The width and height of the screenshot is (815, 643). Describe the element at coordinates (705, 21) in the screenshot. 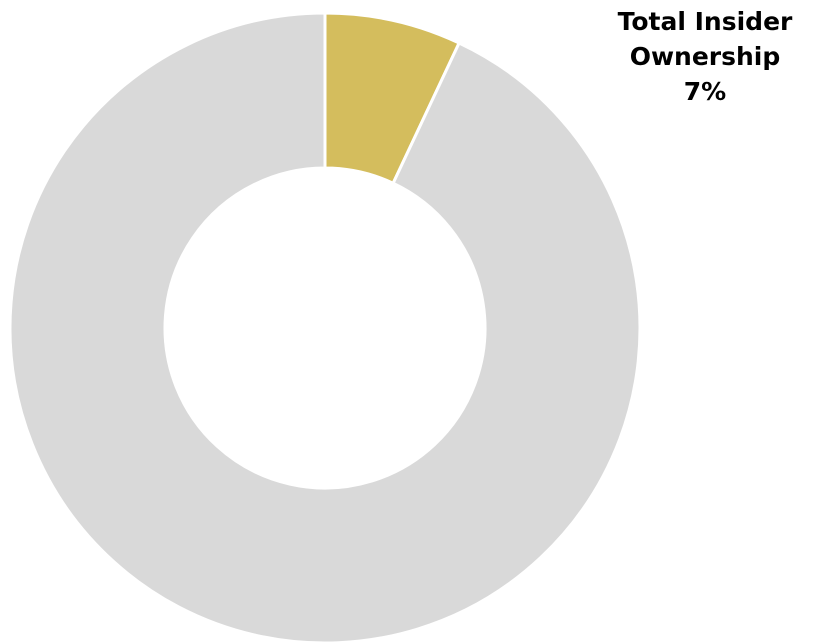

I see `annotation-line-1: Total Insider` at that location.